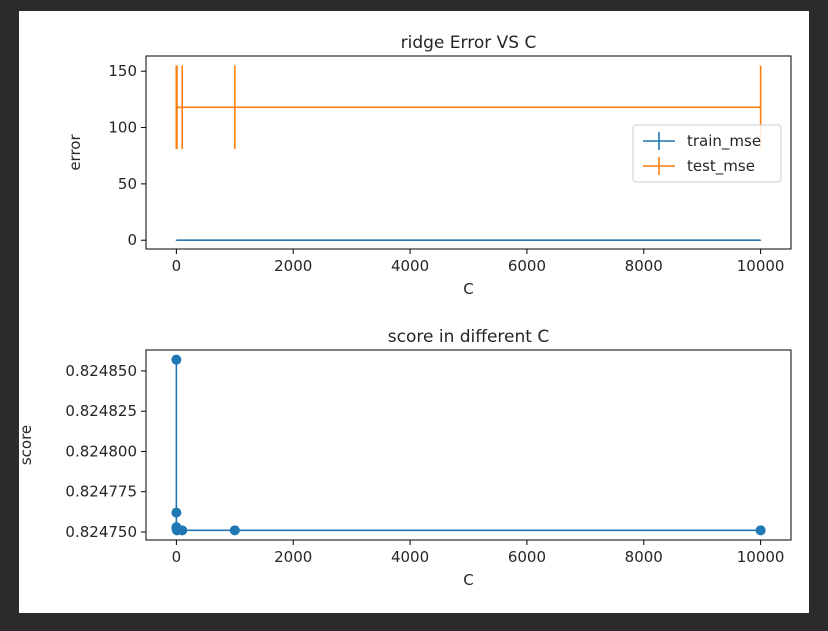  Describe the element at coordinates (75, 152) in the screenshot. I see `y-axis-label: error` at that location.